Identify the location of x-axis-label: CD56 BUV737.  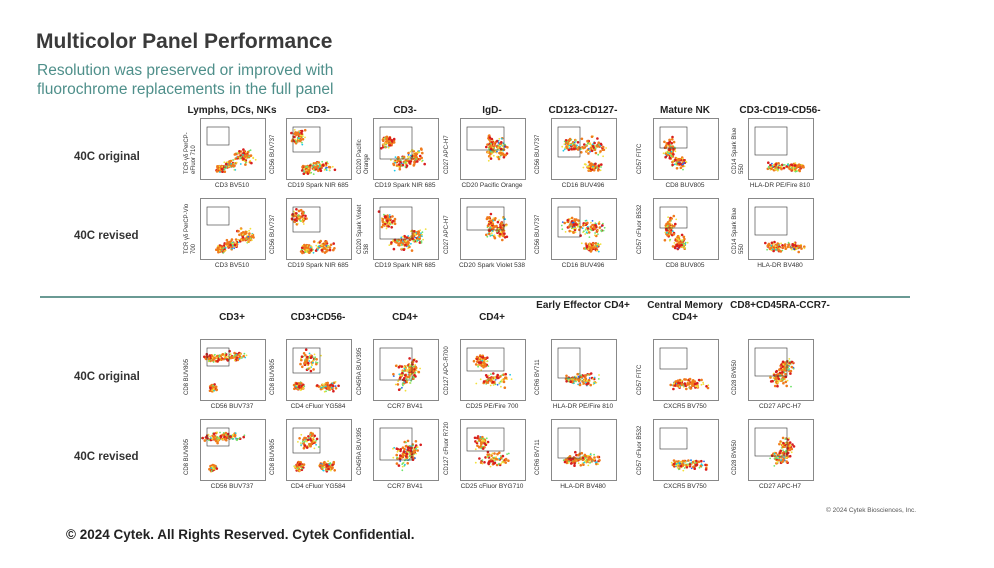
(232, 486).